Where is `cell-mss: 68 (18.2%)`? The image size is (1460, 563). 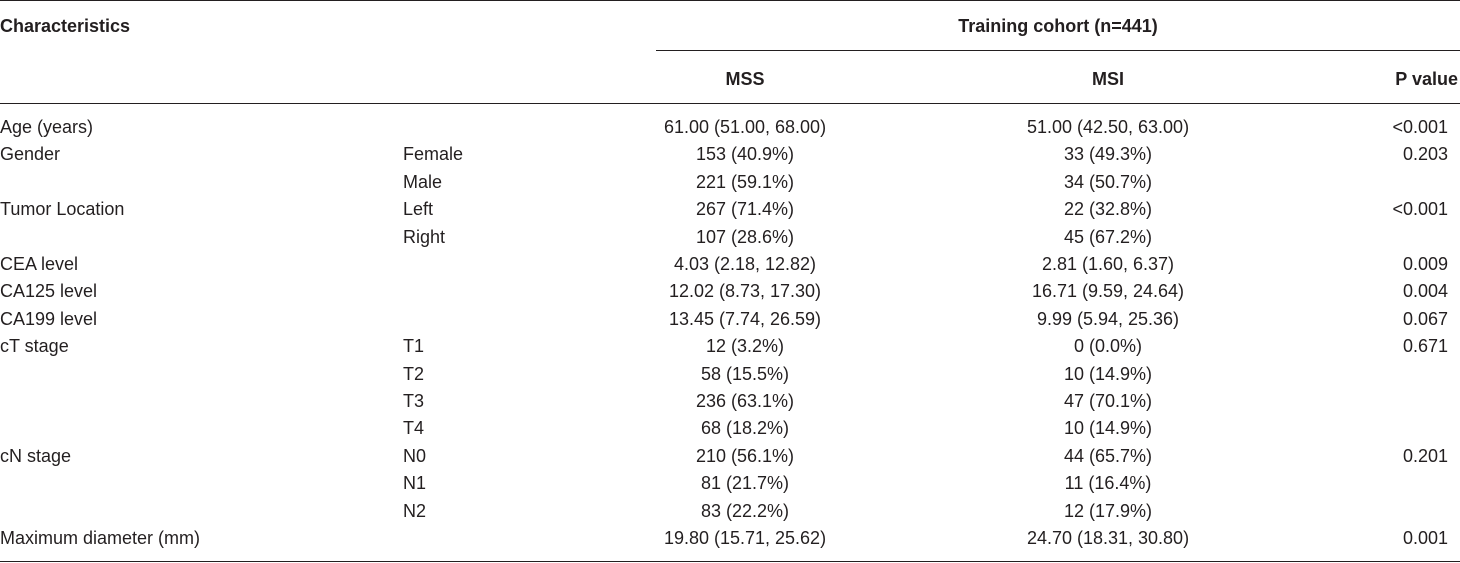 cell-mss: 68 (18.2%) is located at coordinates (745, 428).